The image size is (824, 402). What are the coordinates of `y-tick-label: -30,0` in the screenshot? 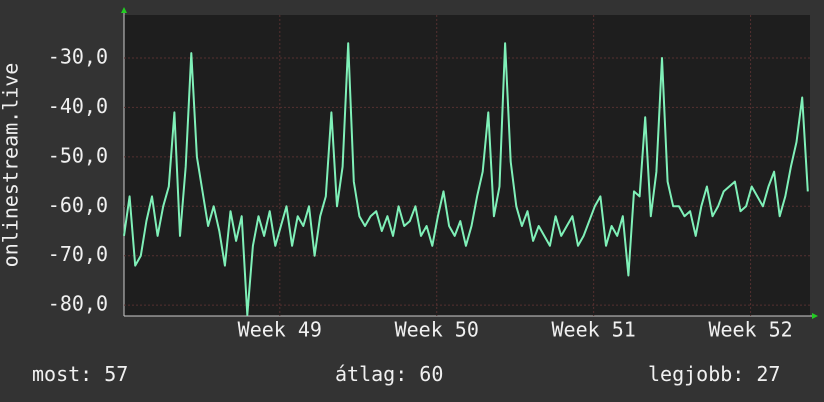 It's located at (78, 57).